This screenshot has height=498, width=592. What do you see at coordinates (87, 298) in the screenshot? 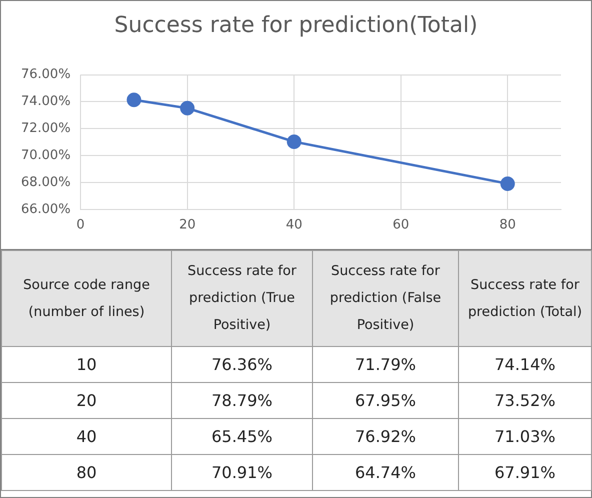
I see `y-axis-title: Source code range (number of lines)` at bounding box center [87, 298].